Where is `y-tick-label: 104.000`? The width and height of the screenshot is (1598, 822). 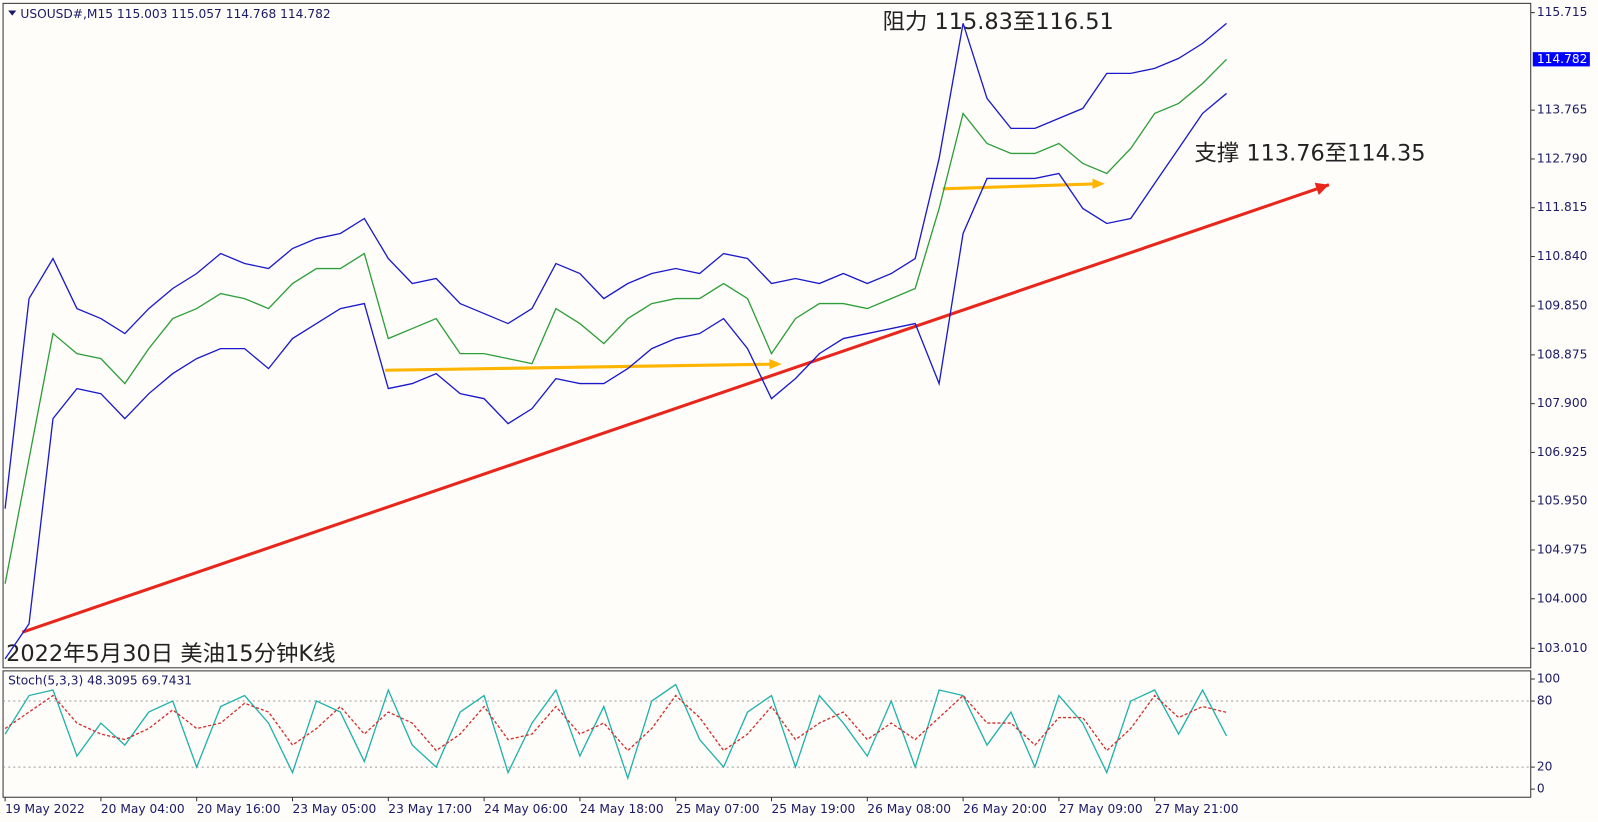
y-tick-label: 104.000 is located at coordinates (1562, 598).